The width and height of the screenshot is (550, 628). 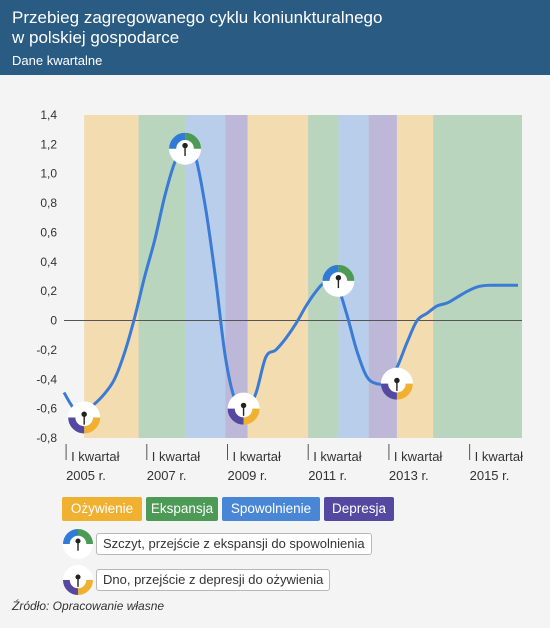 I want to click on x-tick-year: 2013 r., so click(x=409, y=475).